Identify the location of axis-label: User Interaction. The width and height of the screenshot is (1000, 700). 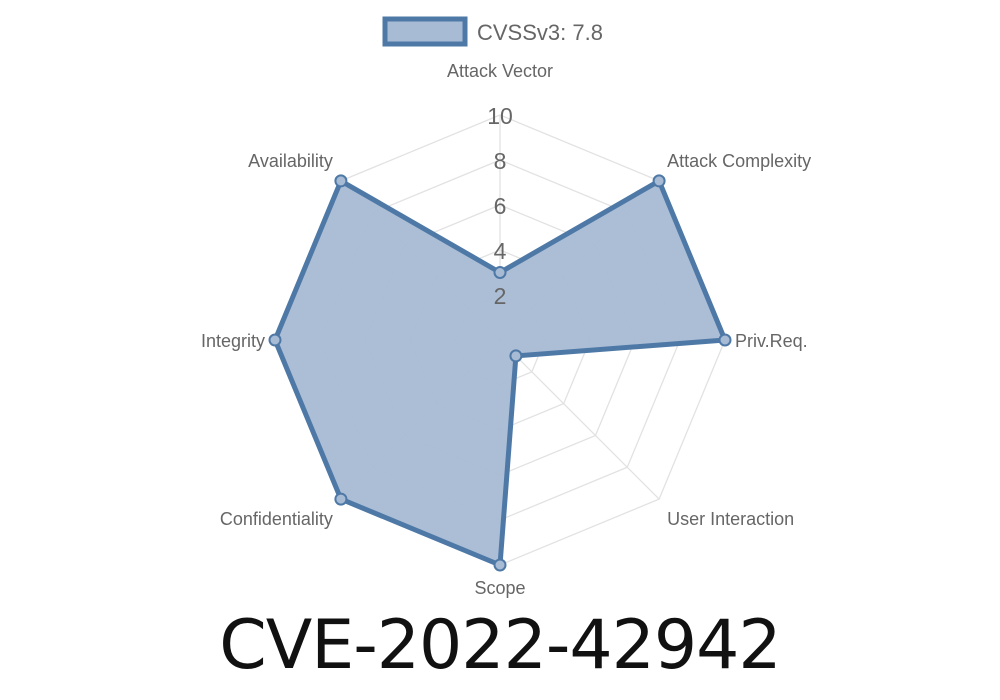
(730, 519).